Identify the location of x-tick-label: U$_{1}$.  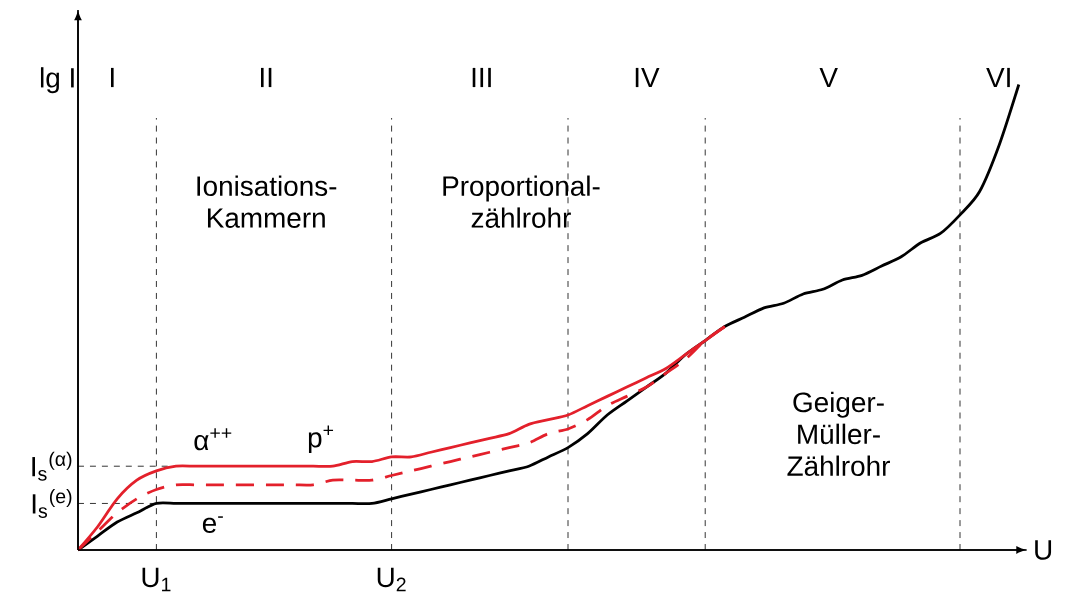
(156, 579).